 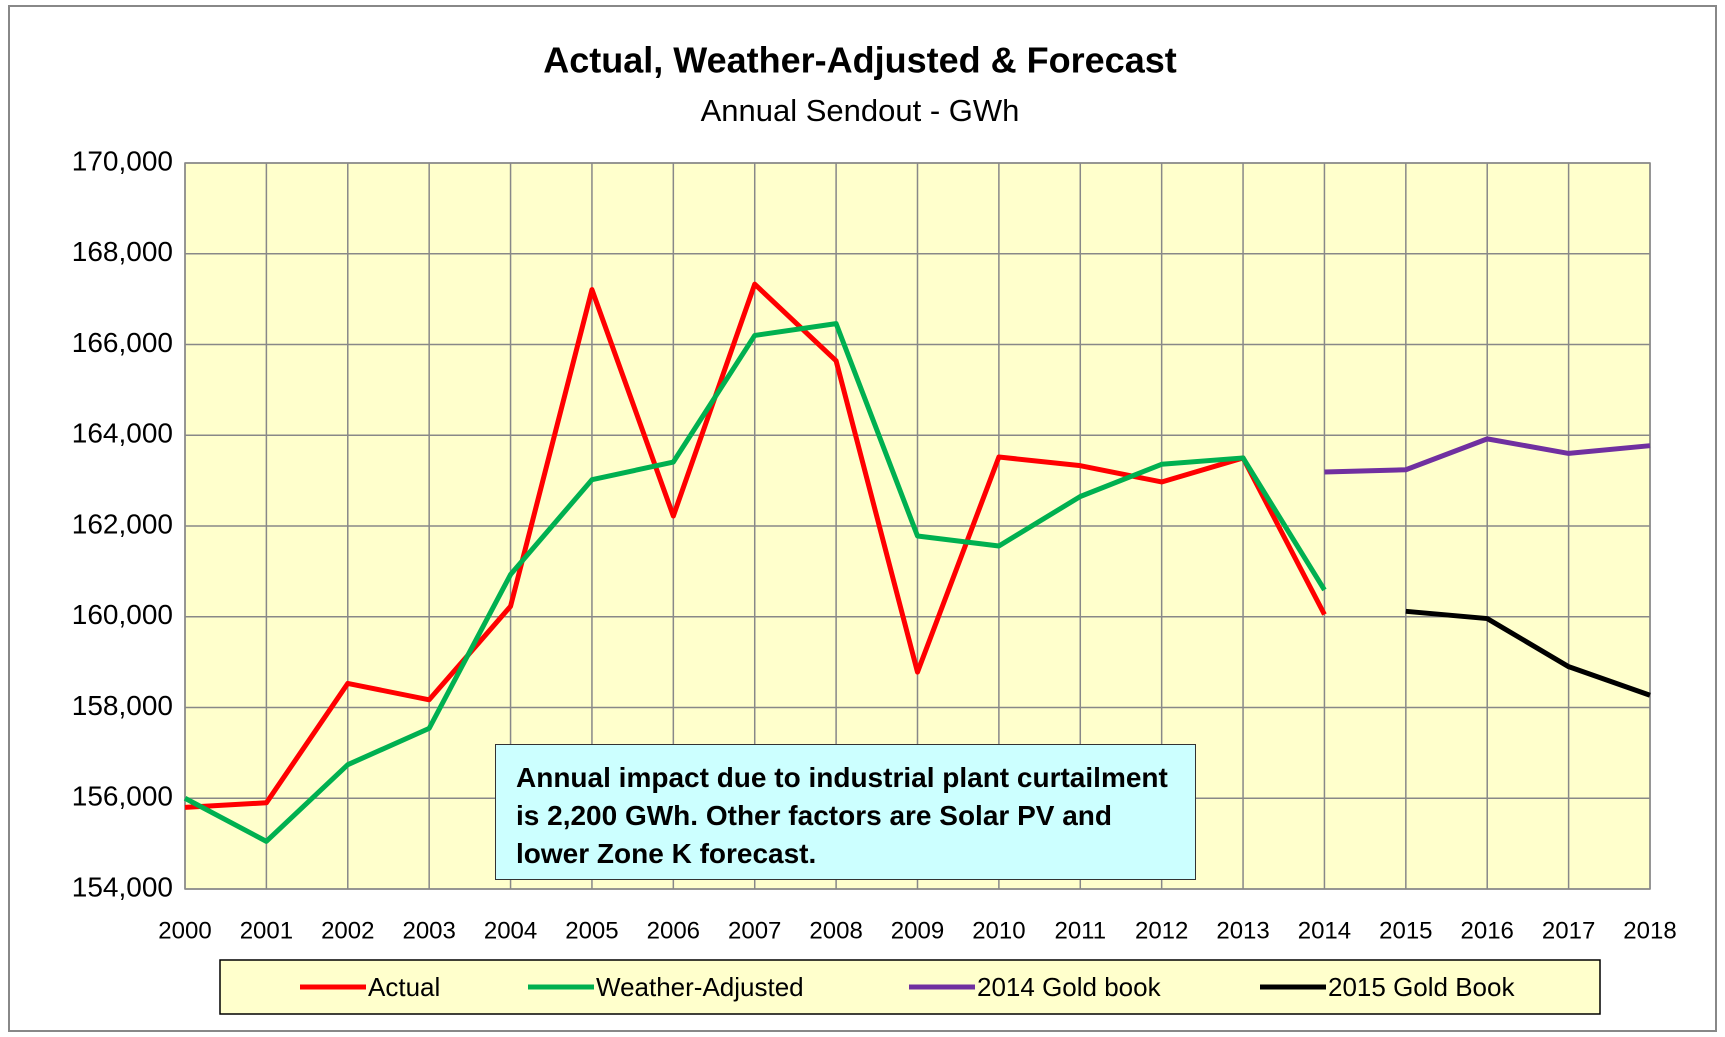 What do you see at coordinates (1487, 930) in the screenshot?
I see `x-tick-label: 2016` at bounding box center [1487, 930].